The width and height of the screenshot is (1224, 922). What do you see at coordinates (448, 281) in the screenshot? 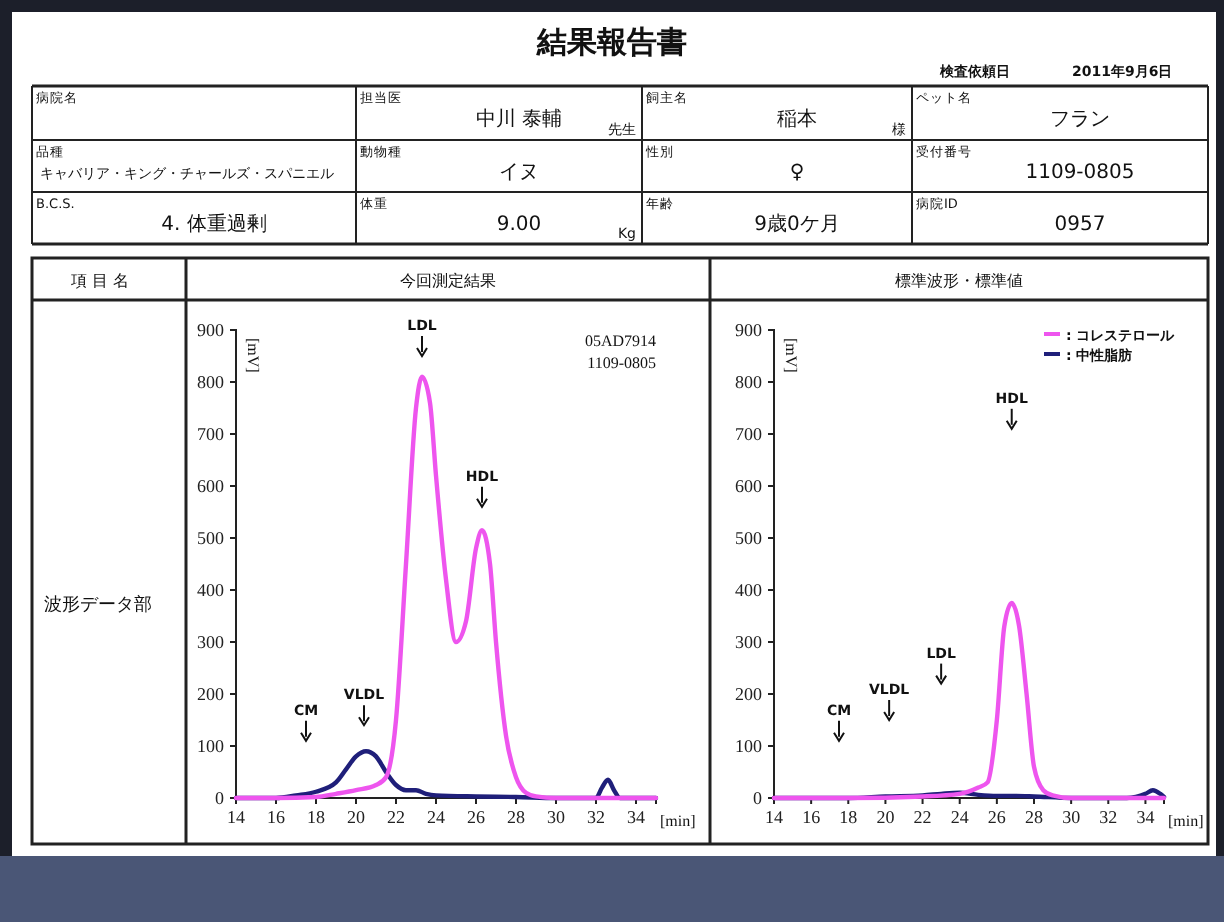
I see `chart-title: 今回測定結果` at bounding box center [448, 281].